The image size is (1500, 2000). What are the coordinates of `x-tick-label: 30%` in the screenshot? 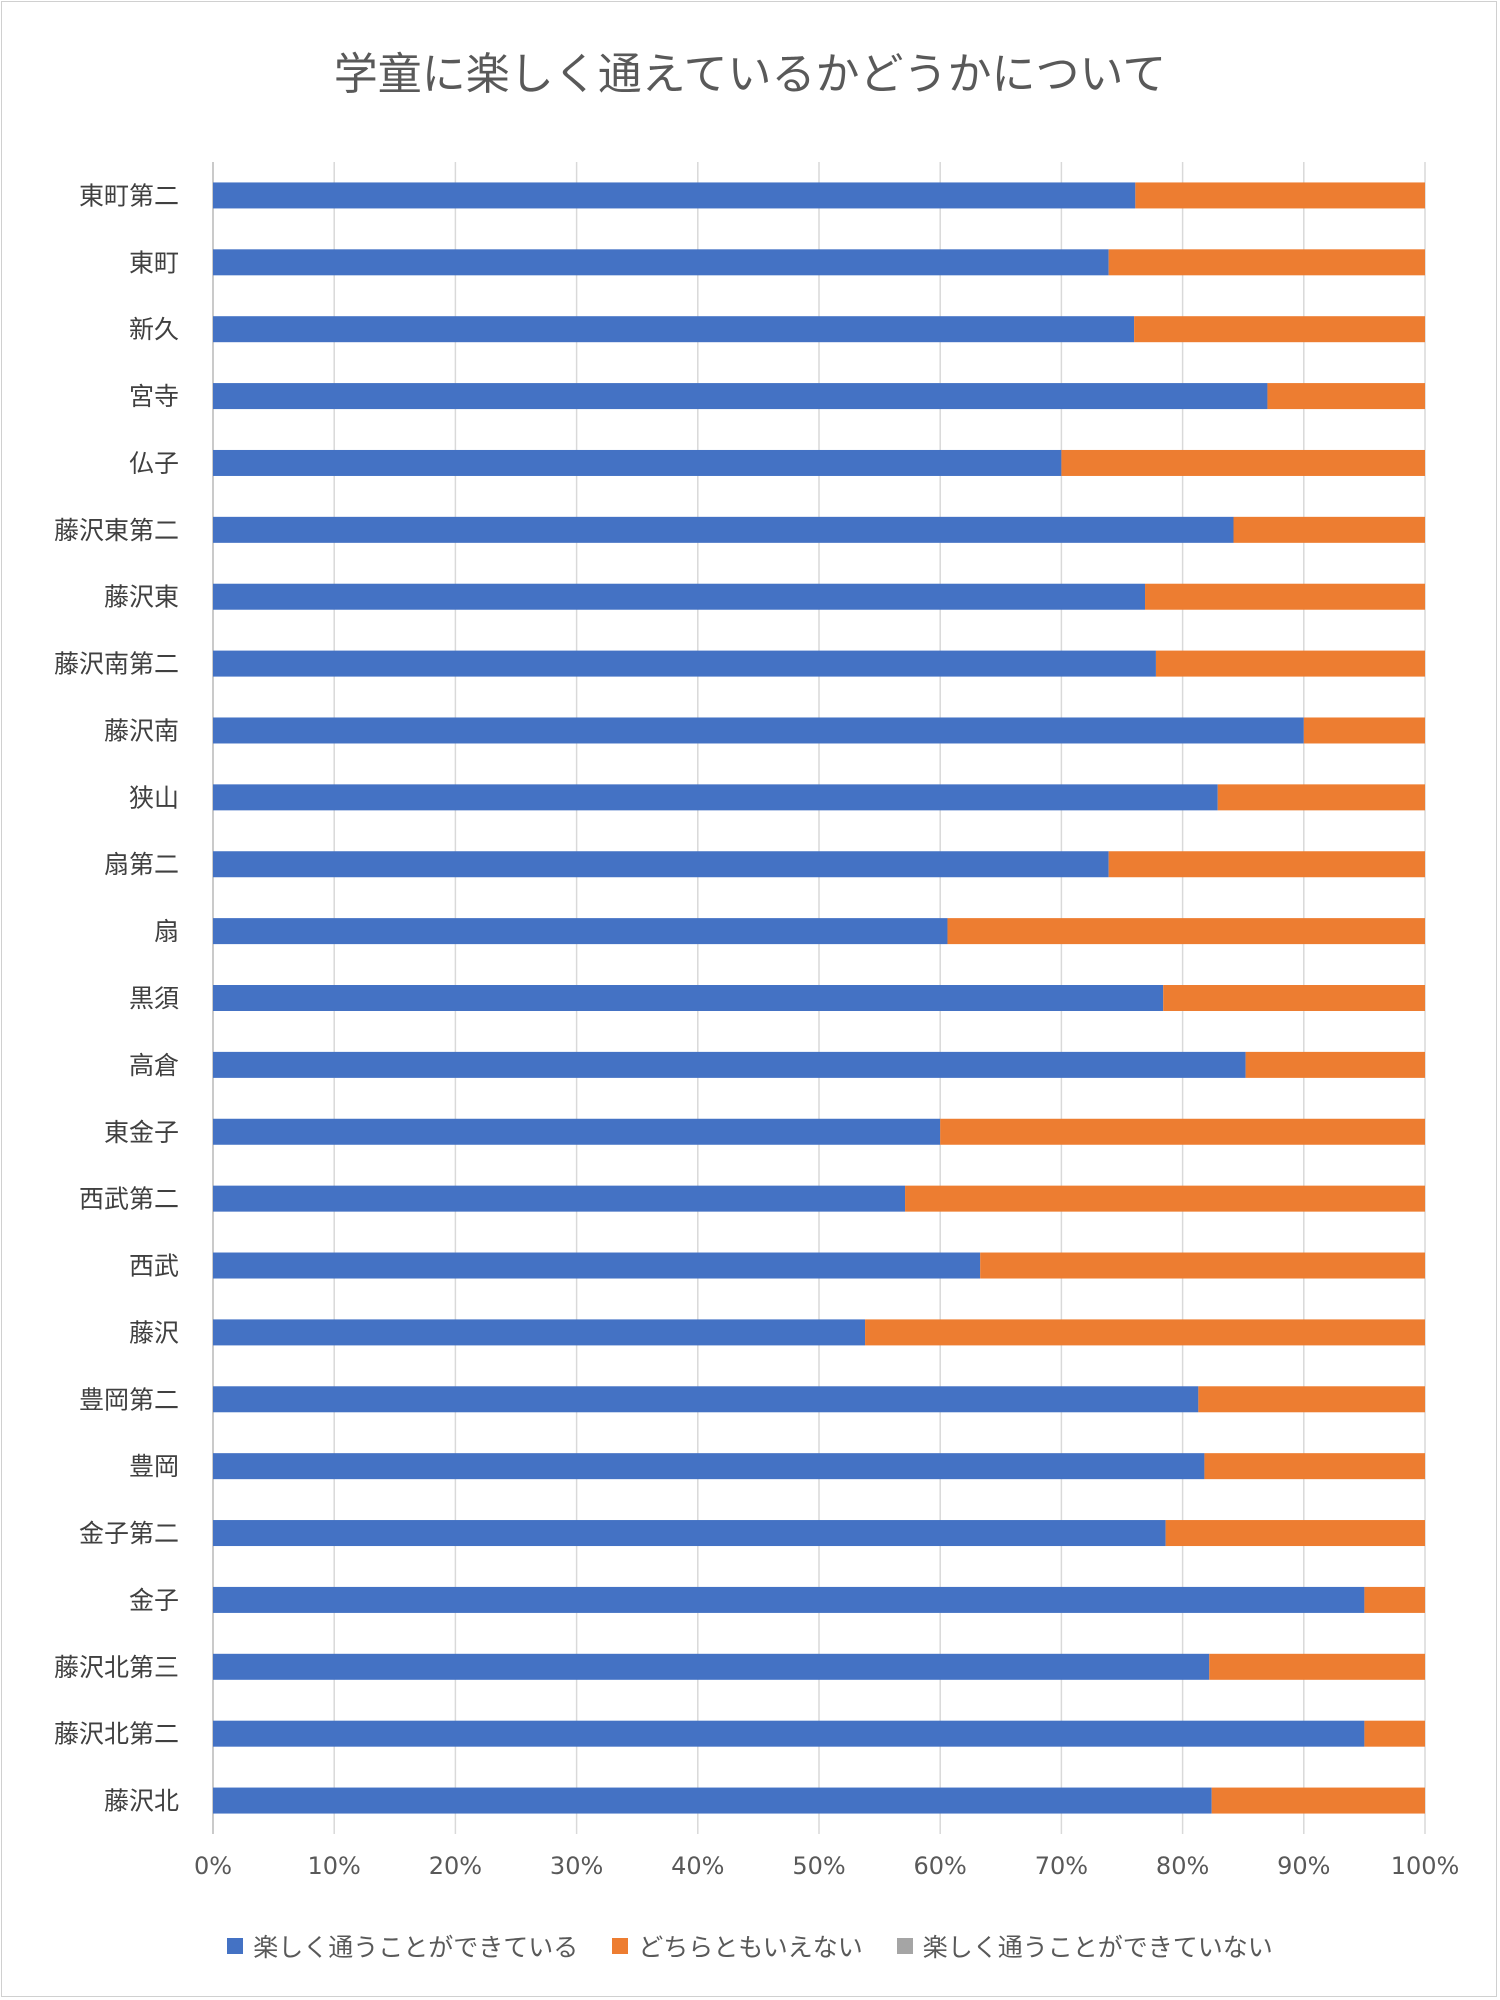 It's located at (576, 1866).